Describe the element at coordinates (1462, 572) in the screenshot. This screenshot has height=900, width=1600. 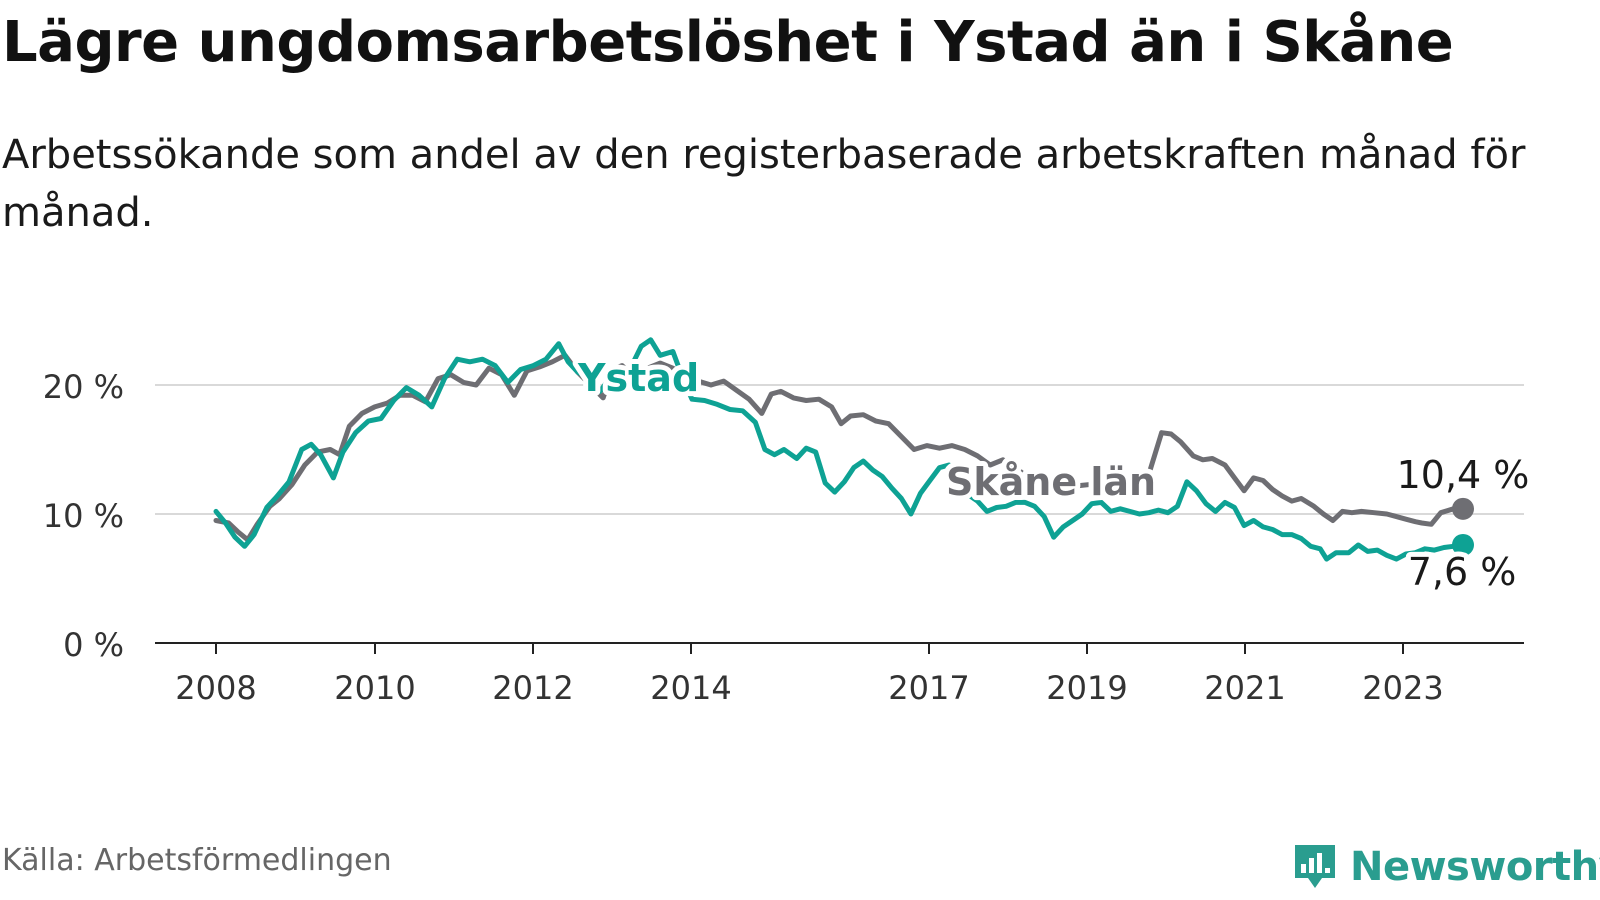
I see `end-label-ystad: 7,6 %` at that location.